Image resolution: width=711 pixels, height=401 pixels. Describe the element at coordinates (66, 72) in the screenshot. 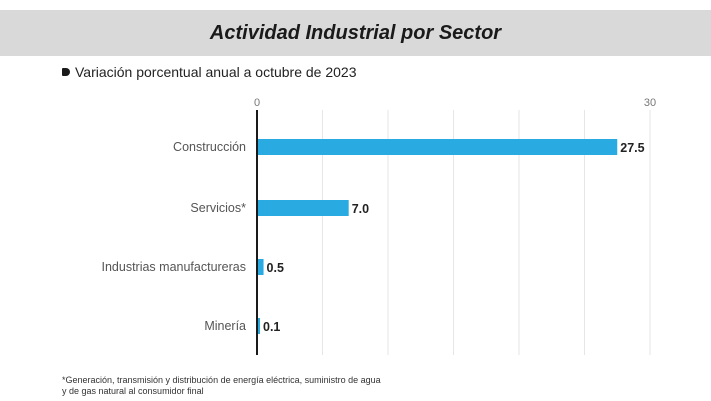

I see `bullet-icon` at that location.